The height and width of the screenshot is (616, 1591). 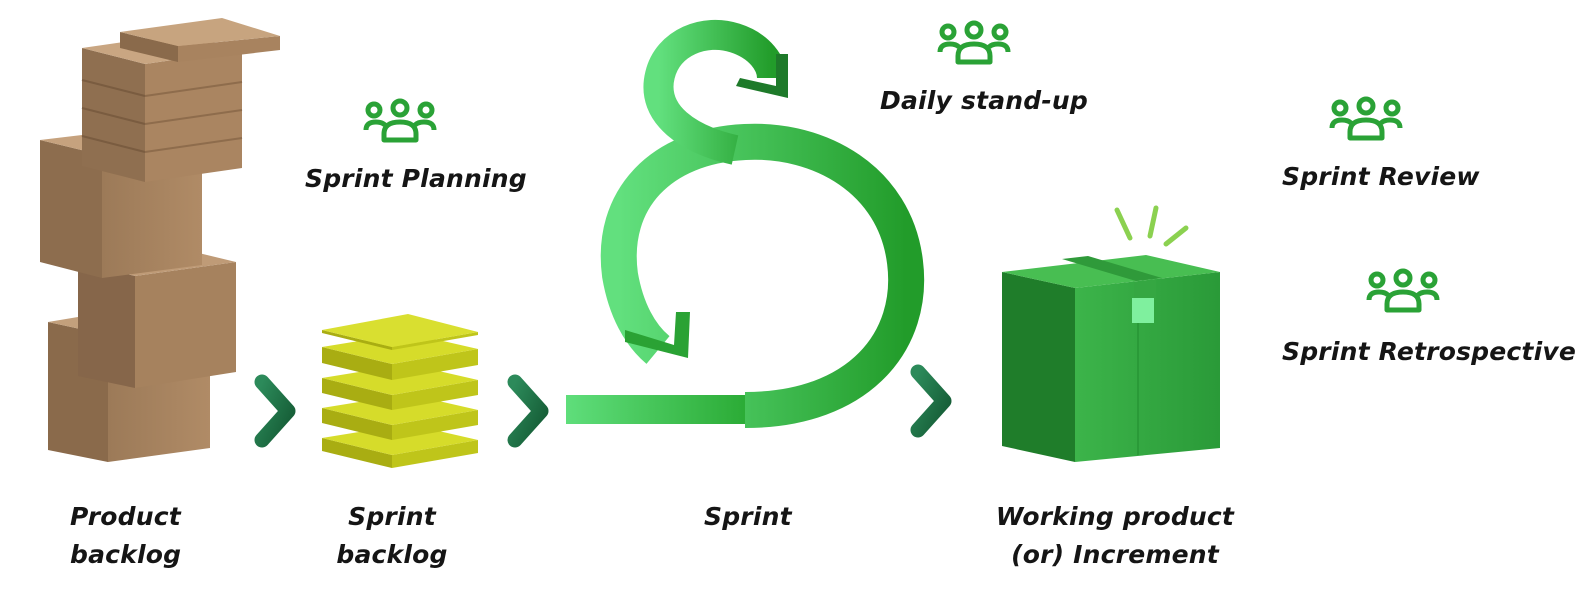 What do you see at coordinates (400, 391) in the screenshot?
I see `sprint-backlog-stack` at bounding box center [400, 391].